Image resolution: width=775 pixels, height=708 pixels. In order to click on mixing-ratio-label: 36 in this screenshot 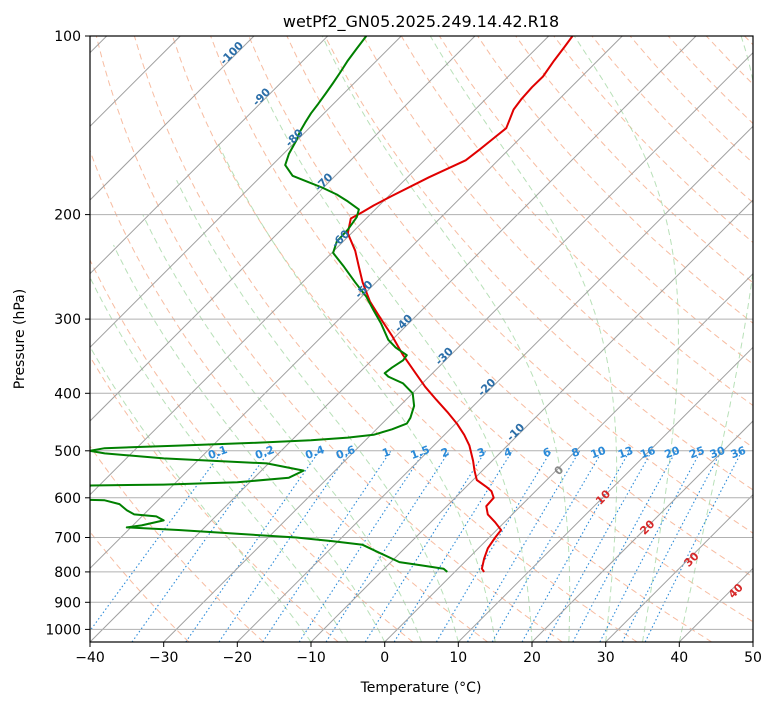, I will do `click(738, 453)`.